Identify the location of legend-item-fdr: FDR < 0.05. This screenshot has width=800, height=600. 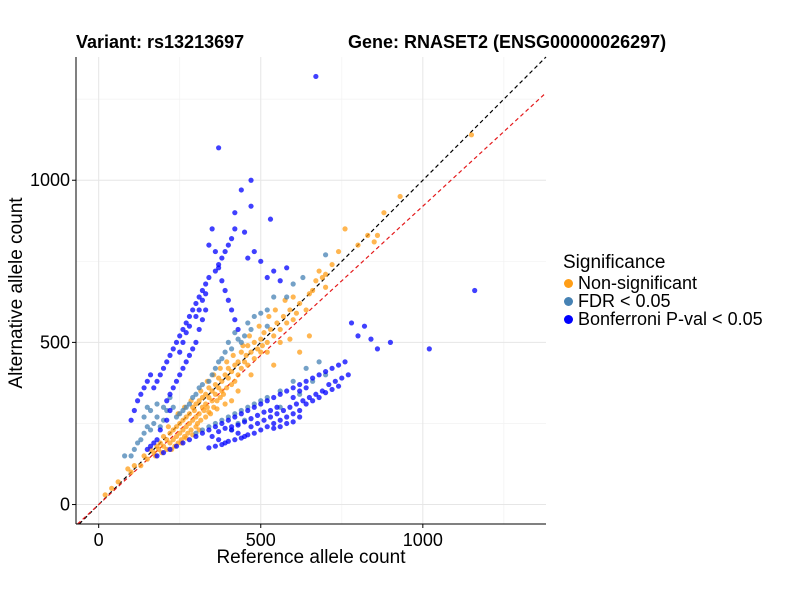
(663, 301).